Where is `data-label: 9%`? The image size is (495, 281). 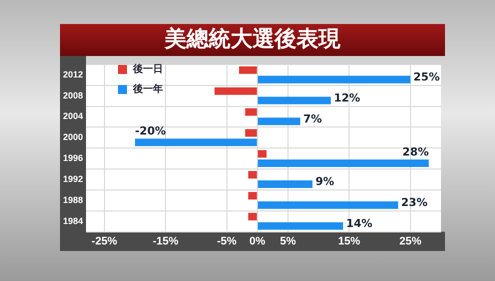 data-label: 9% is located at coordinates (324, 181).